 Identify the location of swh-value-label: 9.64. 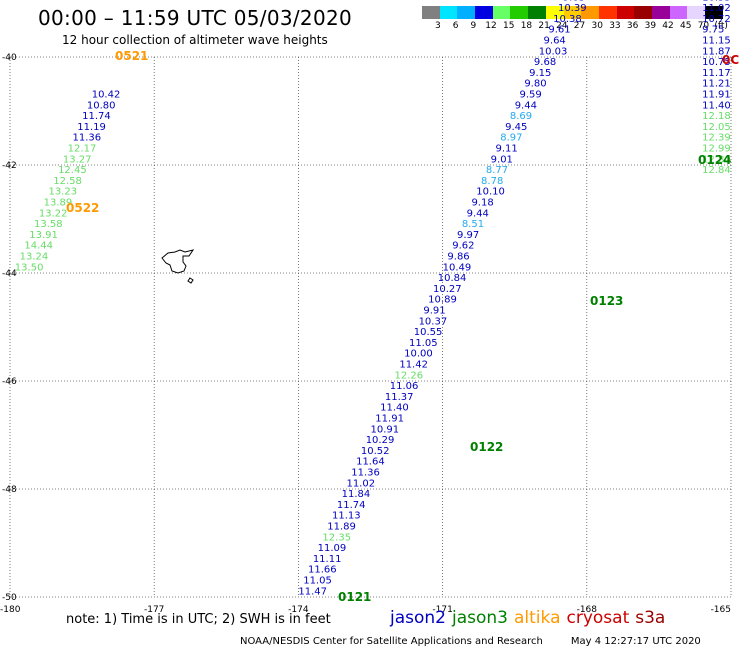
(555, 41).